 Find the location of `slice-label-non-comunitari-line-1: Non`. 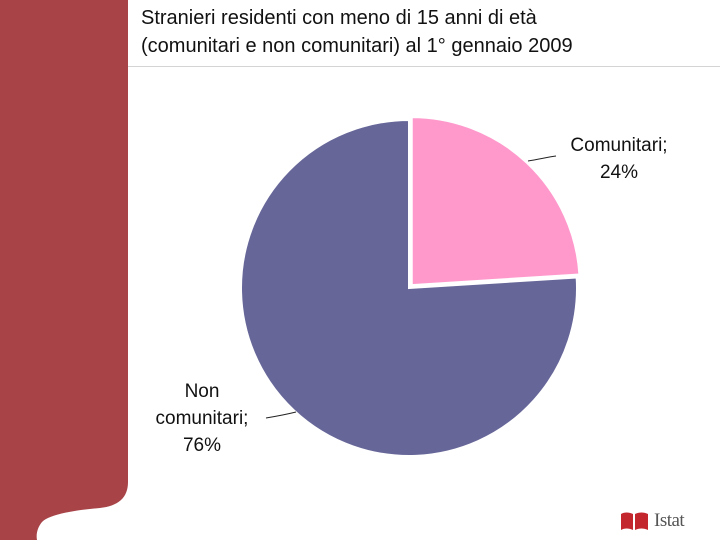

slice-label-non-comunitari-line-1: Non is located at coordinates (202, 391).